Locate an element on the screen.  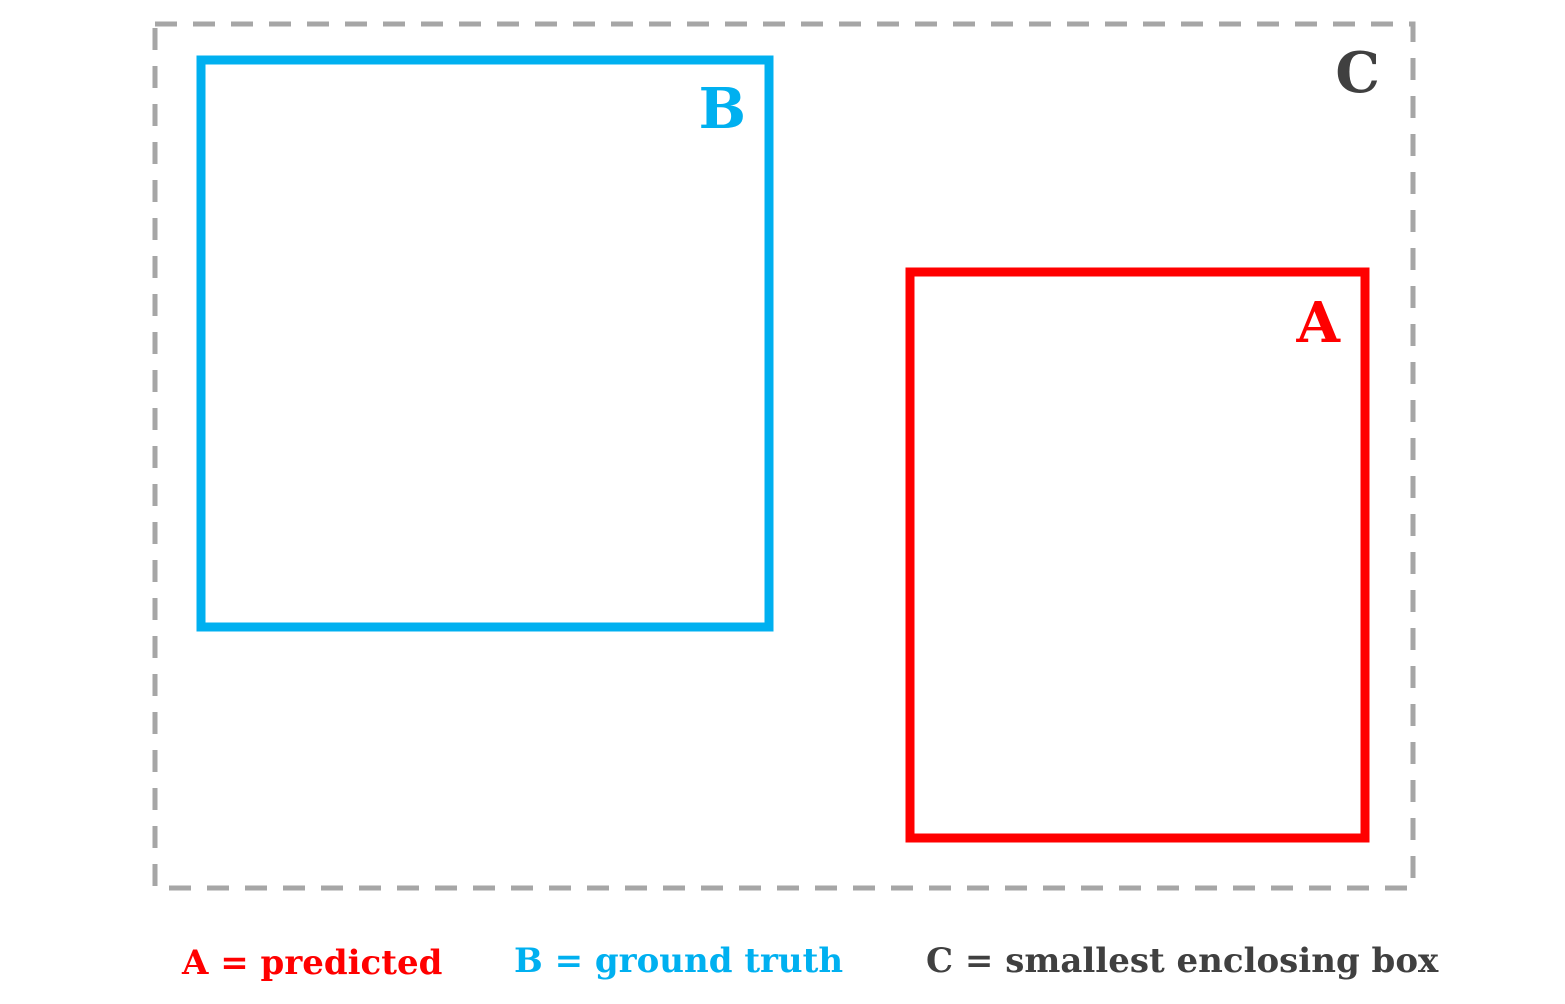
legend-text: C = smallest enclosing box is located at coordinates (1182, 961).